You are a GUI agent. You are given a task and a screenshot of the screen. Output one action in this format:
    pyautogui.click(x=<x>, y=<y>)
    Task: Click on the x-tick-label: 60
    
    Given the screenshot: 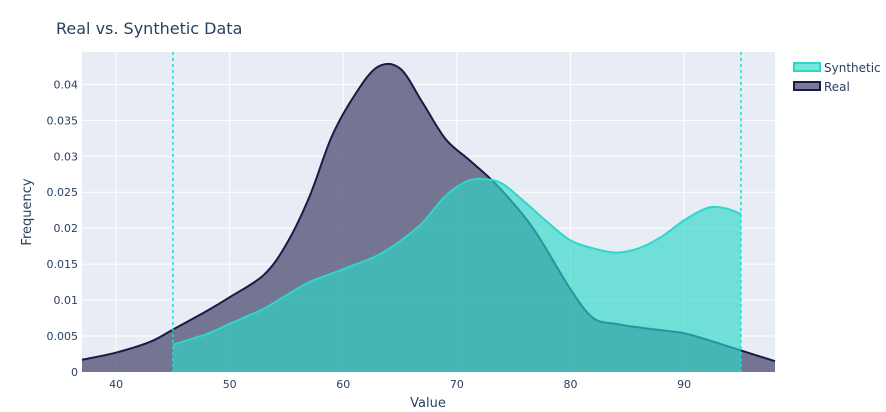 What is the action you would take?
    pyautogui.click(x=343, y=384)
    